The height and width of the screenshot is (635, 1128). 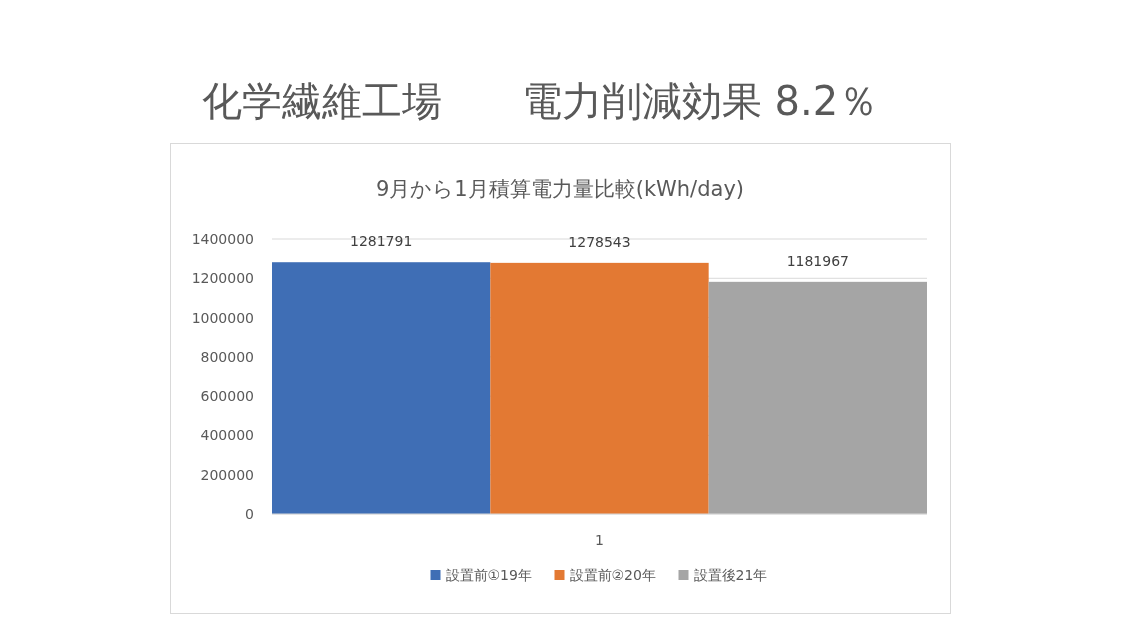 What do you see at coordinates (599, 540) in the screenshot?
I see `x-tick-label: 1` at bounding box center [599, 540].